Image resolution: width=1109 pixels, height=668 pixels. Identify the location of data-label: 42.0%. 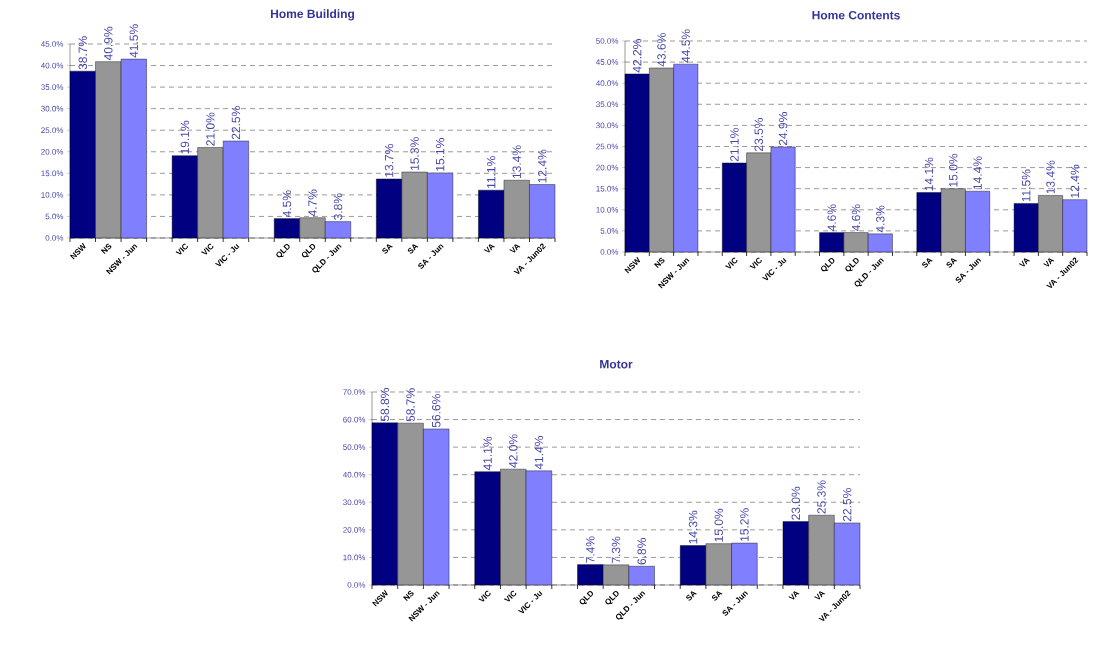
(513, 451).